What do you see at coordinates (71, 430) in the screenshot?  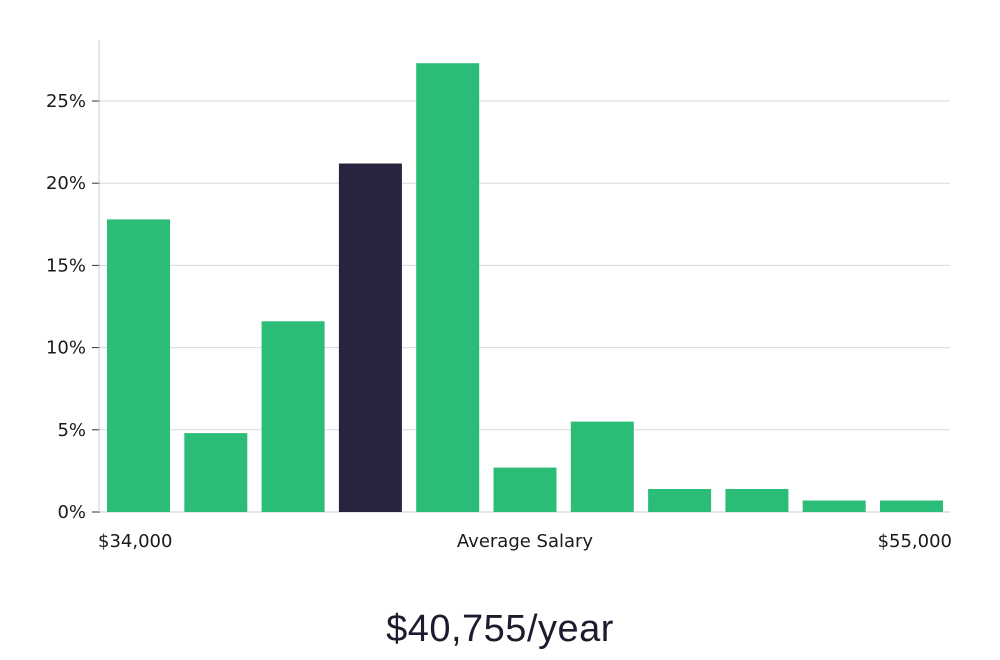 I see `y-tick-label: 5%` at bounding box center [71, 430].